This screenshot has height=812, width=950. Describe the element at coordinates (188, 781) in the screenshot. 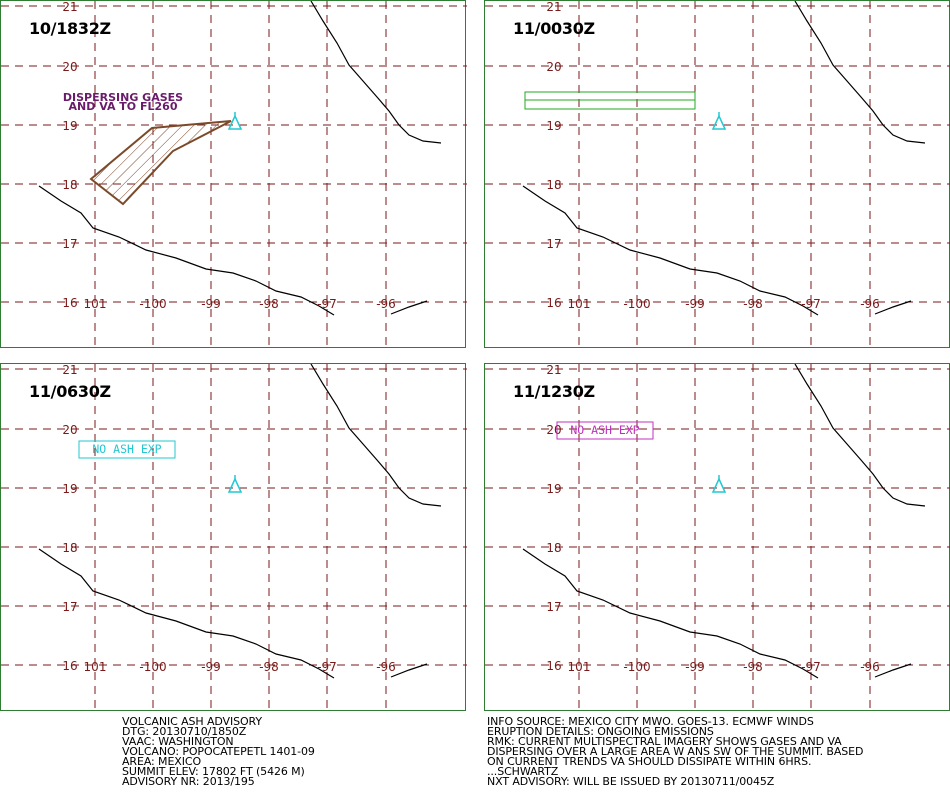

I see `advisory-line: ADVISORY NR: 2013/195` at that location.